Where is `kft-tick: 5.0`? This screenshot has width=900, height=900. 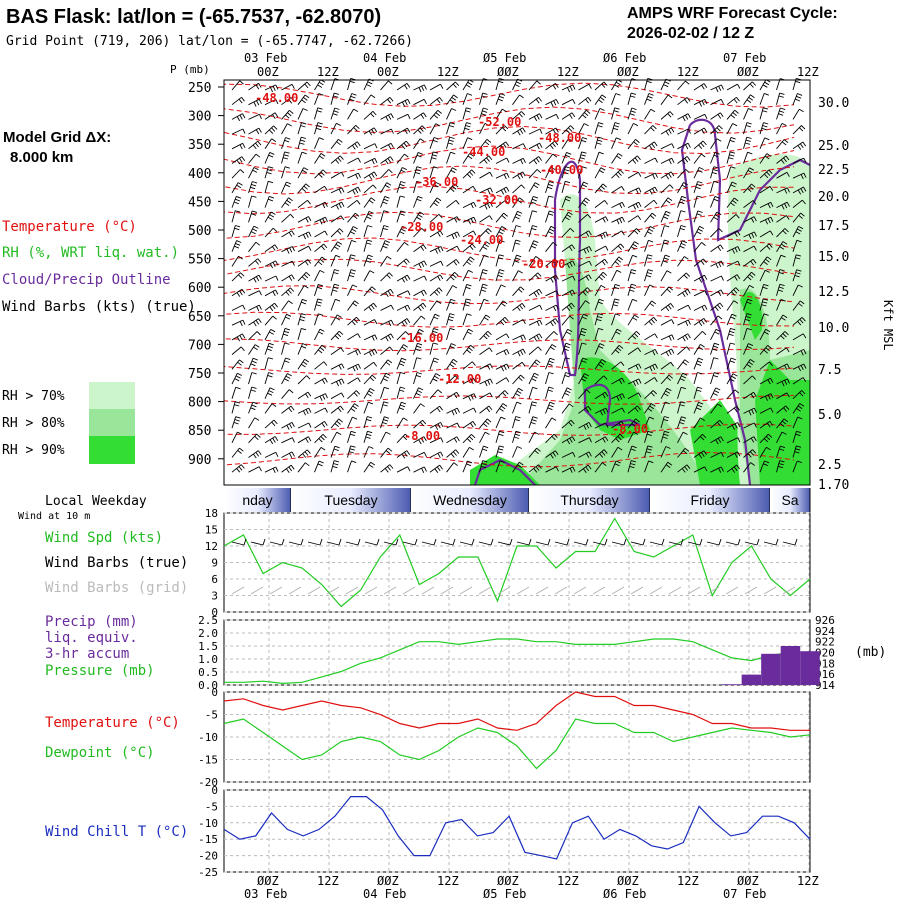
kft-tick: 5.0 is located at coordinates (829, 415).